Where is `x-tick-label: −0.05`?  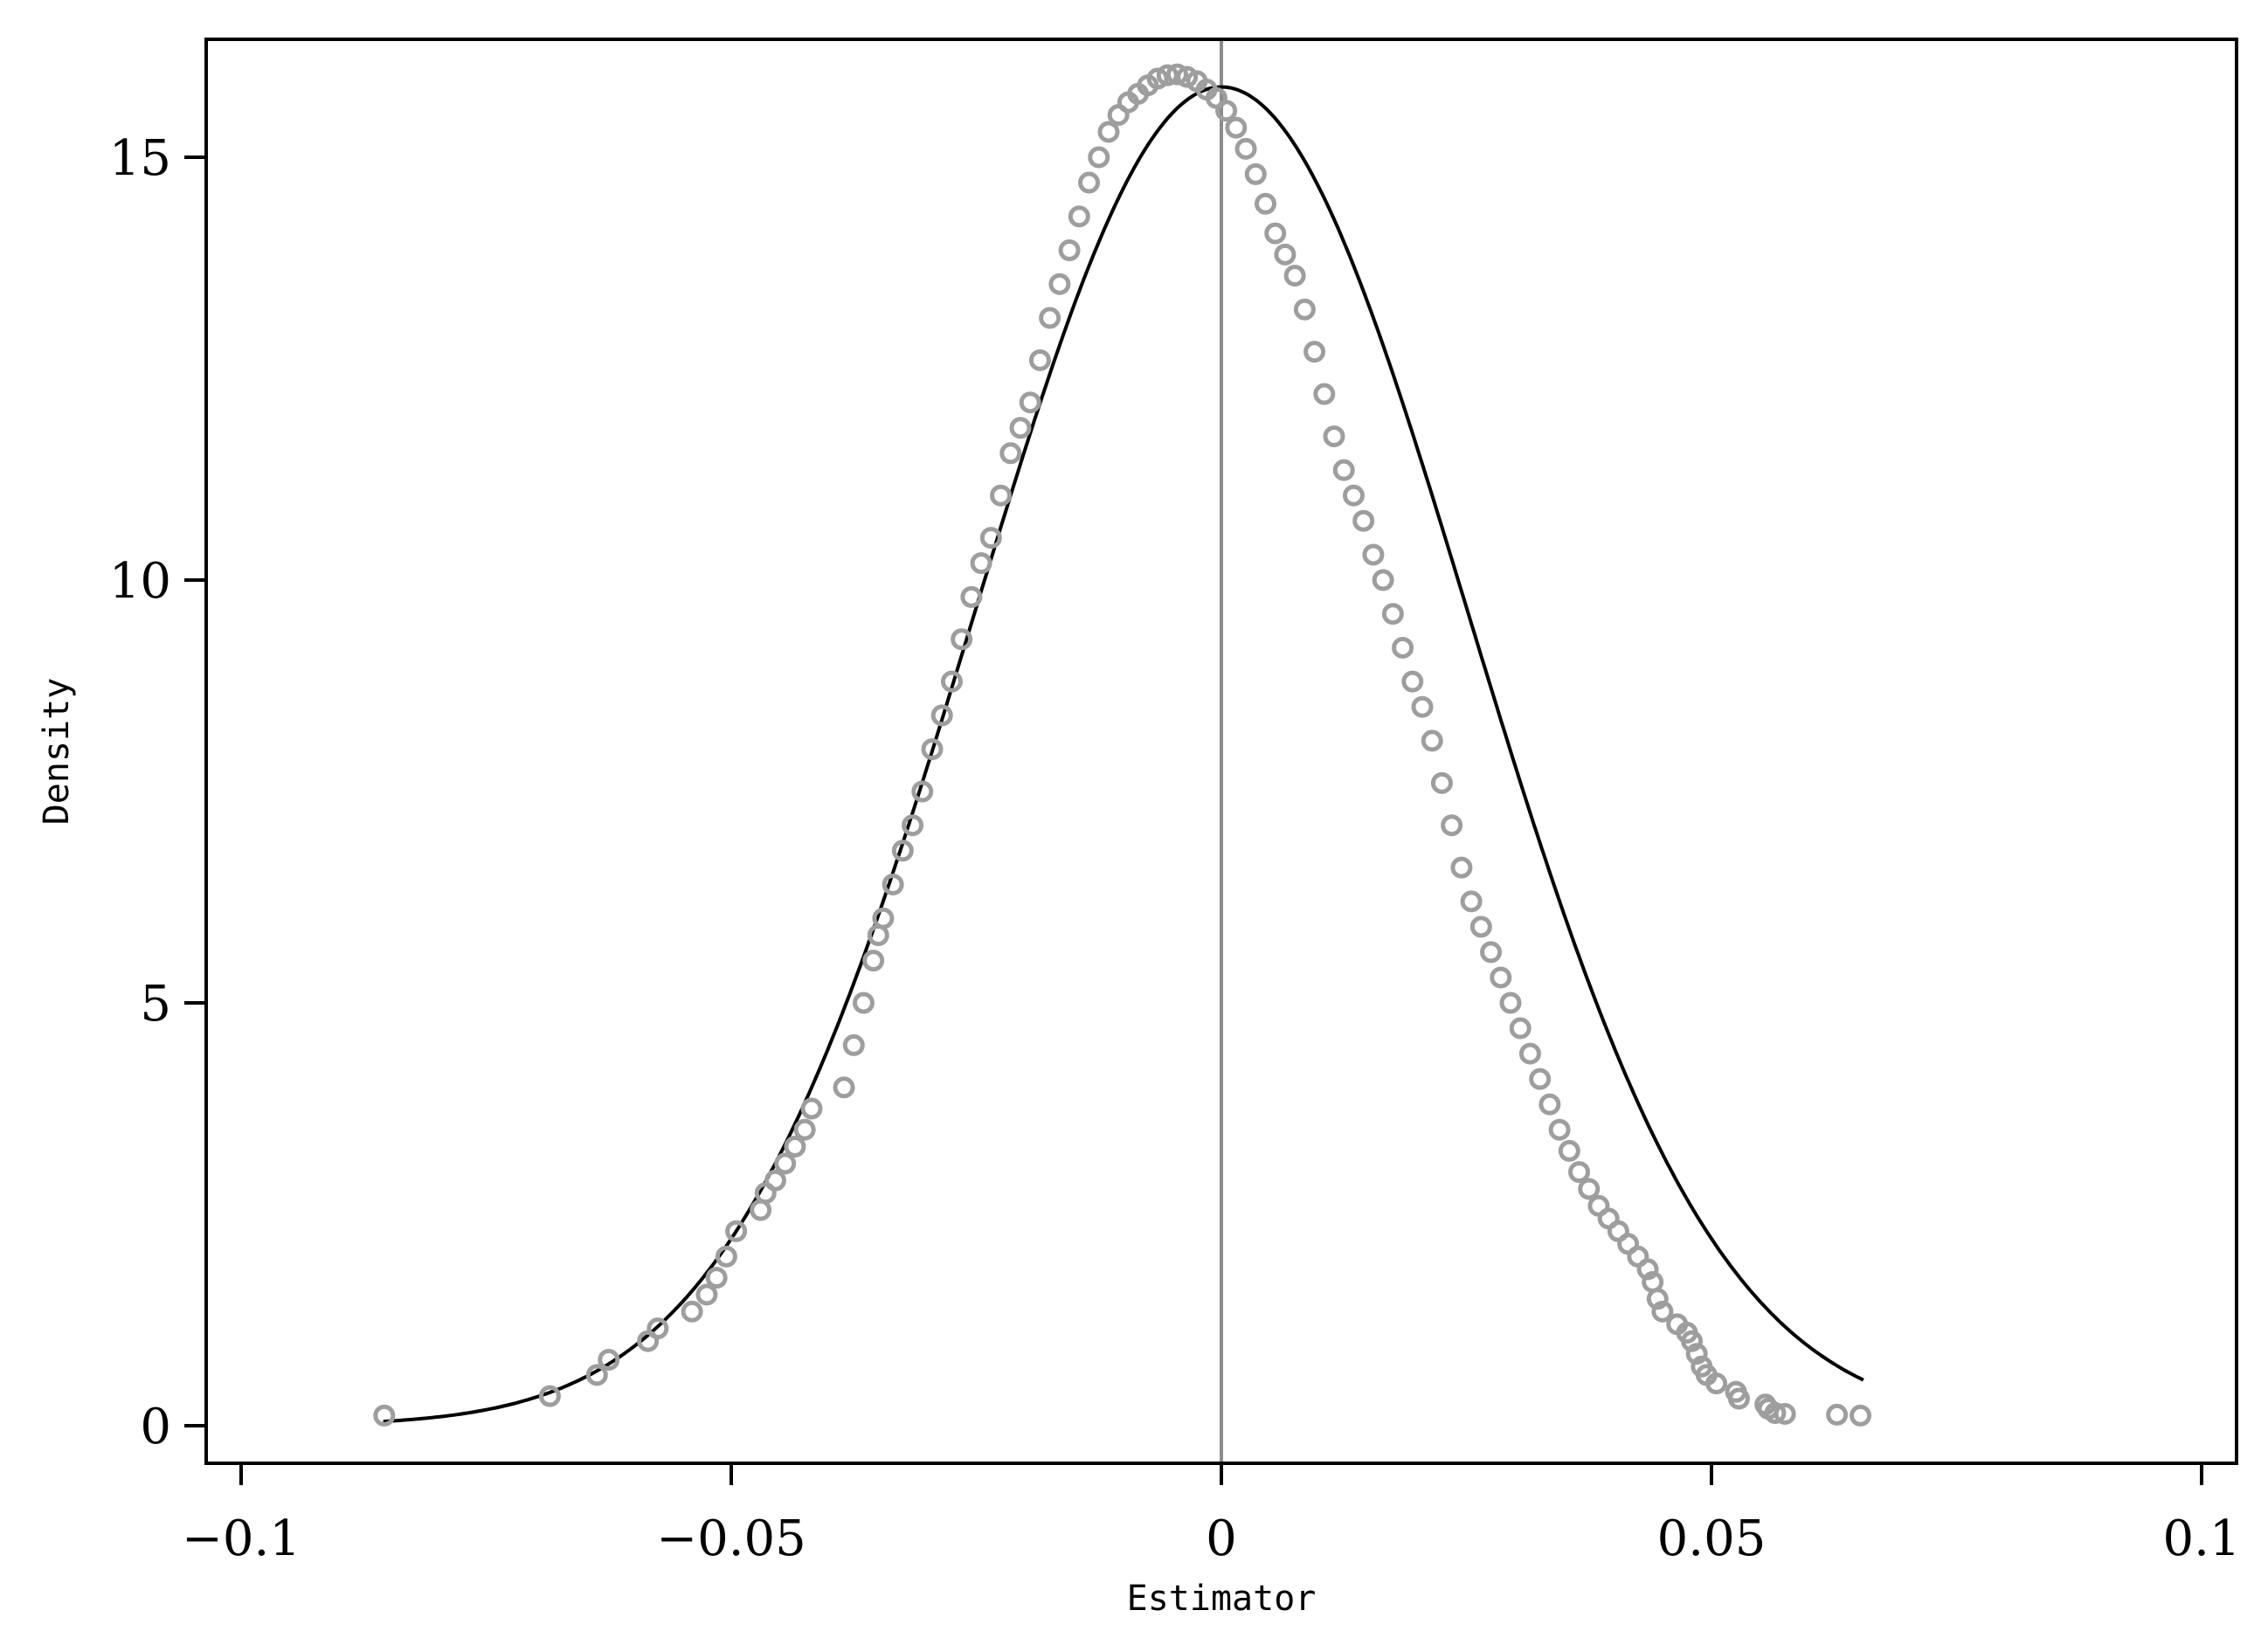 x-tick-label: −0.05 is located at coordinates (731, 1538).